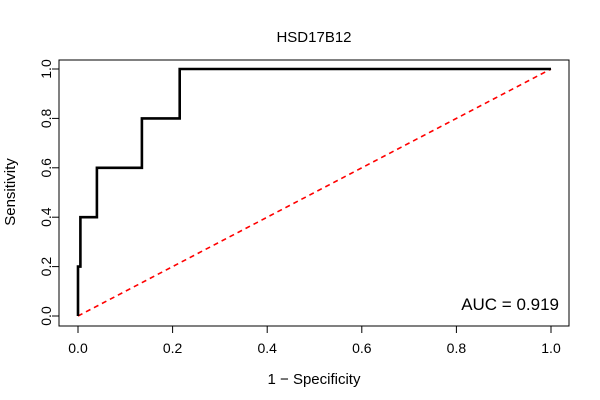 Image resolution: width=600 pixels, height=400 pixels. Describe the element at coordinates (551, 348) in the screenshot. I see `x-tick-label: 1.0` at that location.